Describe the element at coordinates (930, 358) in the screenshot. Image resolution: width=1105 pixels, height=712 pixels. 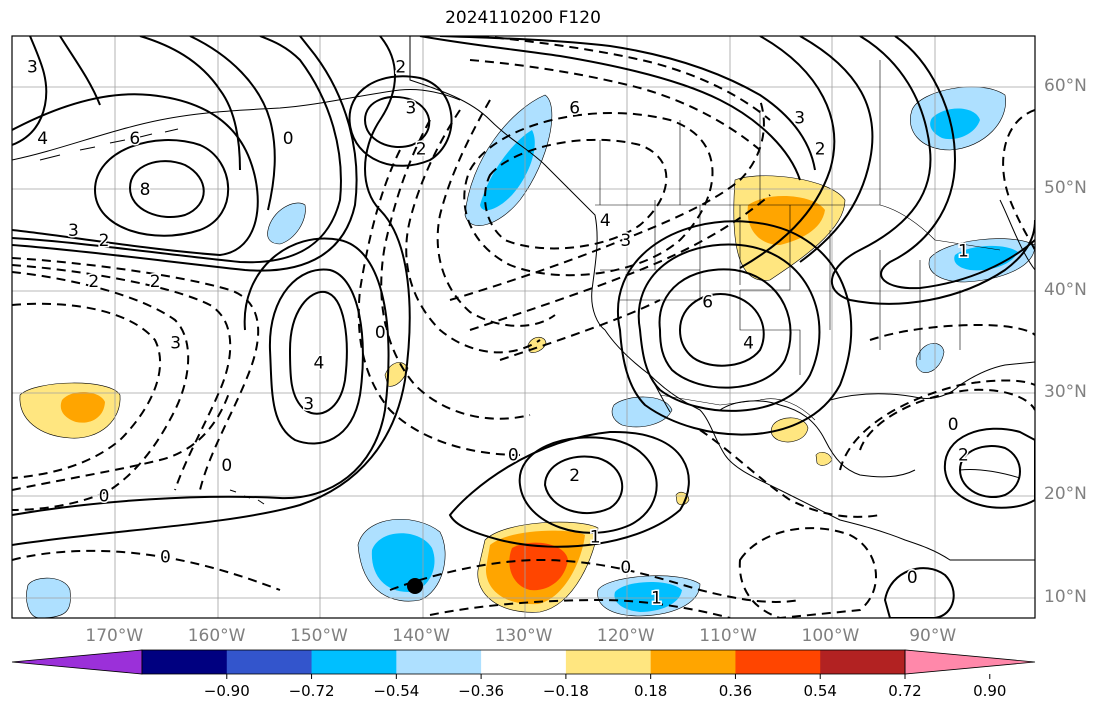
I see `anomaly-region-blue-gulf` at that location.